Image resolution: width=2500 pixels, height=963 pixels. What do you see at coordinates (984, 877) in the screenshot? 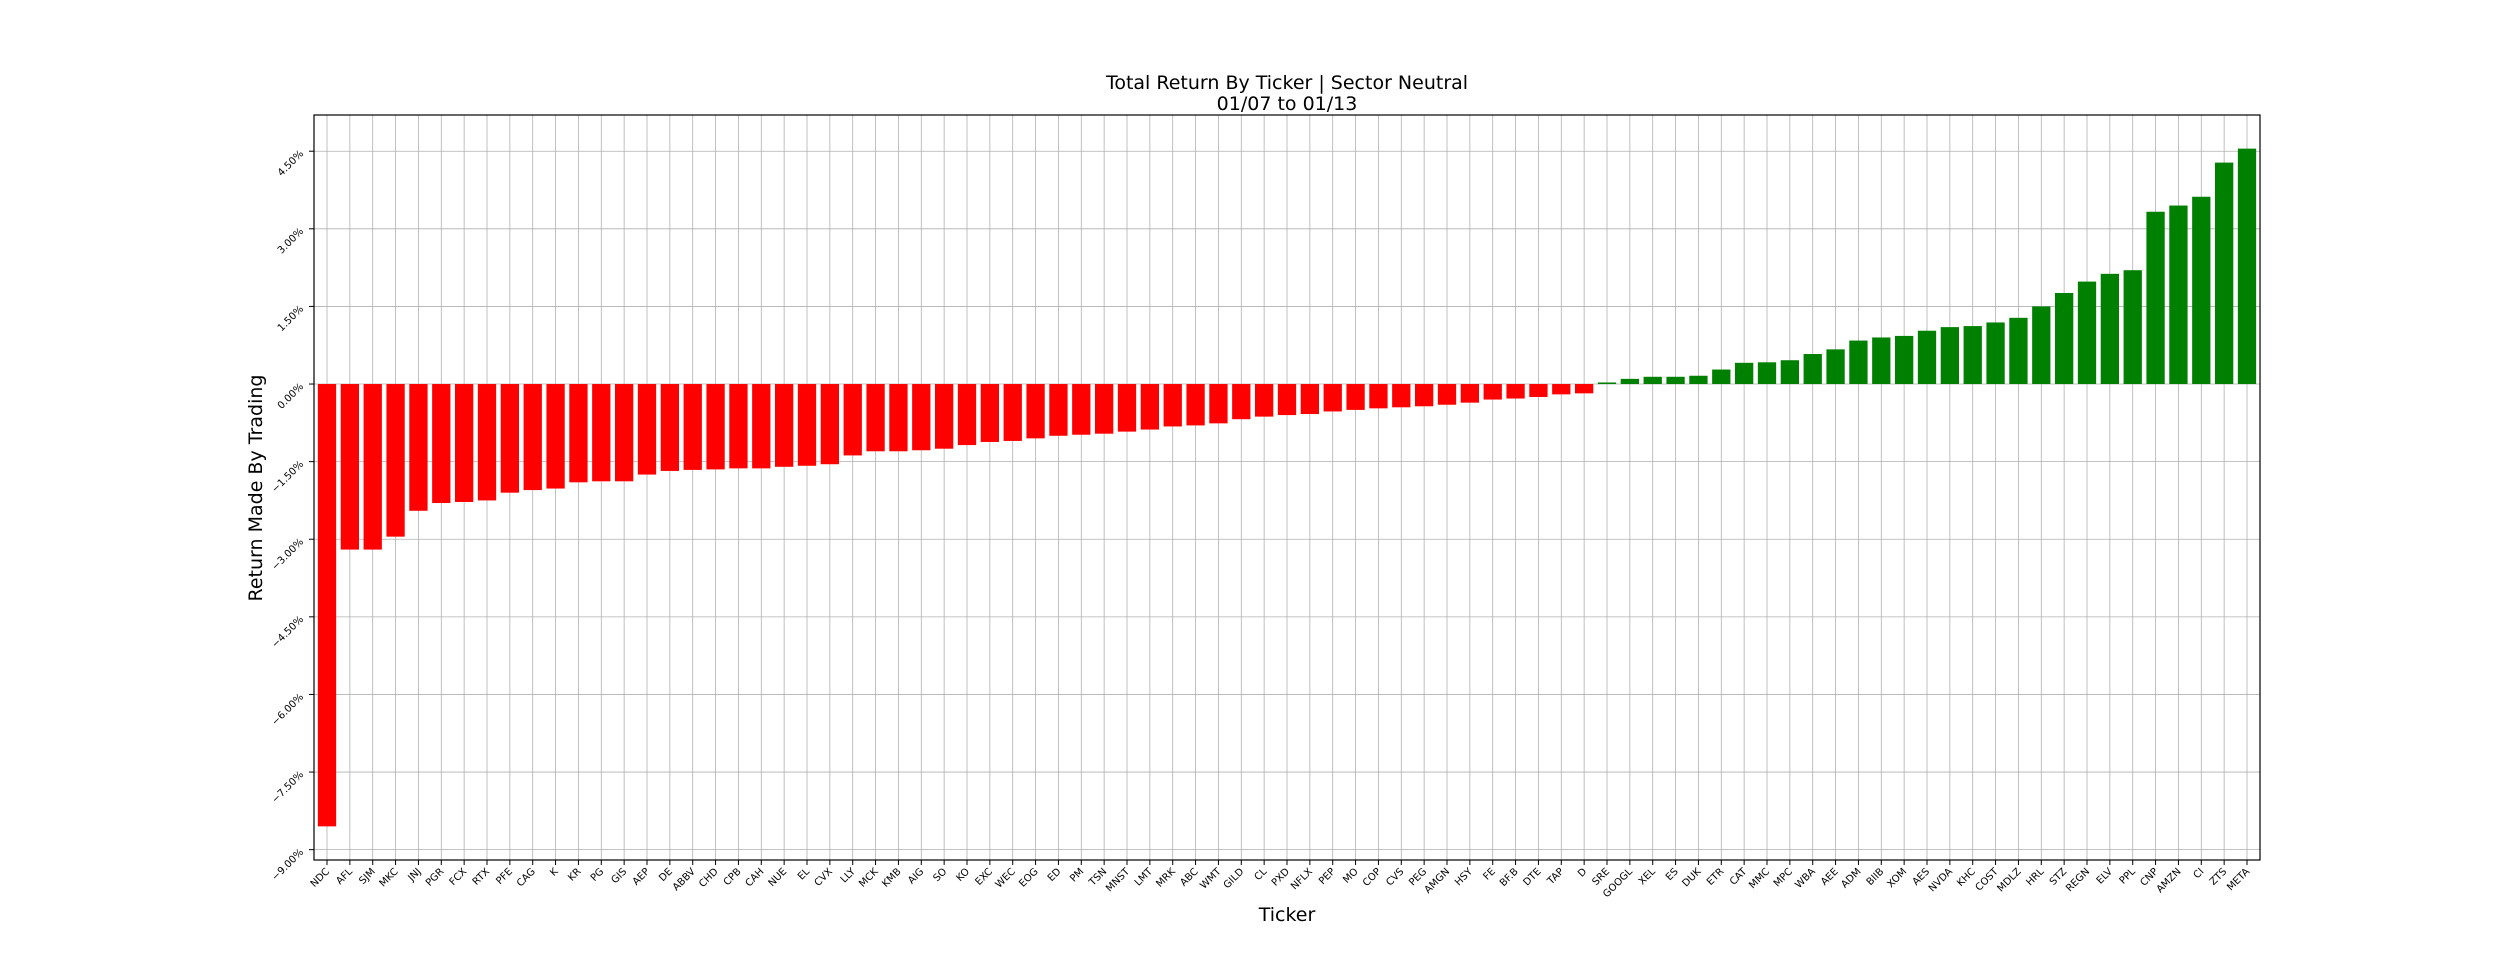
I see `x-tick-label: EXC` at bounding box center [984, 877].